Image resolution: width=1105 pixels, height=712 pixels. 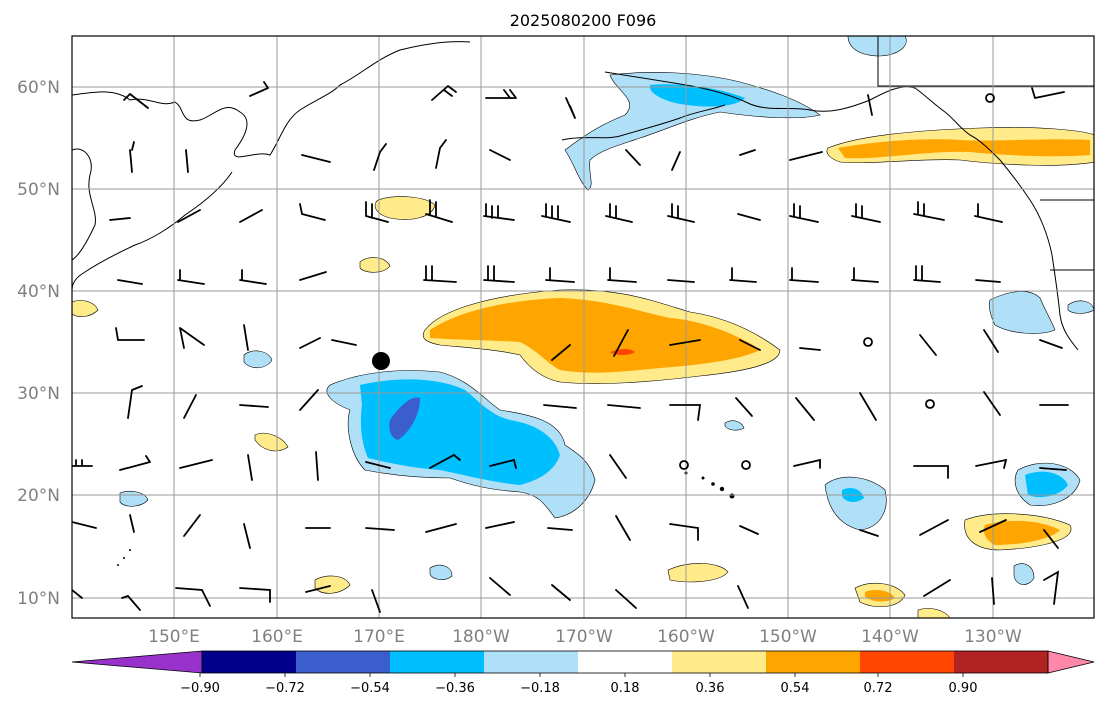 What do you see at coordinates (993, 637) in the screenshot?
I see `lon-label-130W: 130°W` at bounding box center [993, 637].